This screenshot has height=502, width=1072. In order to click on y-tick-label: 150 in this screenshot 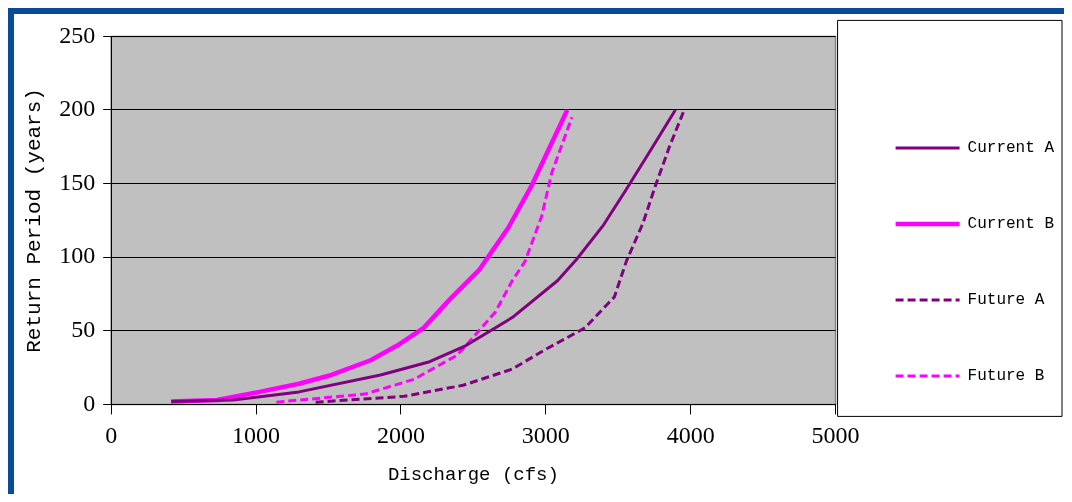, I will do `click(77, 181)`.